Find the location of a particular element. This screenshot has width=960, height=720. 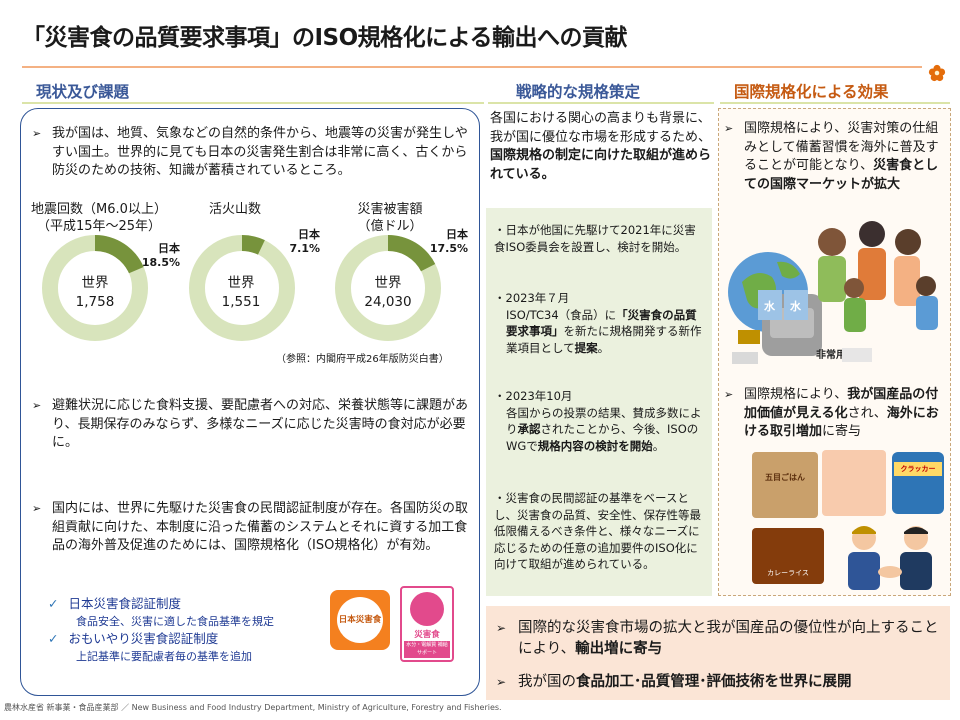

chart1-world-value: 世界 1,758 is located at coordinates (95, 292).